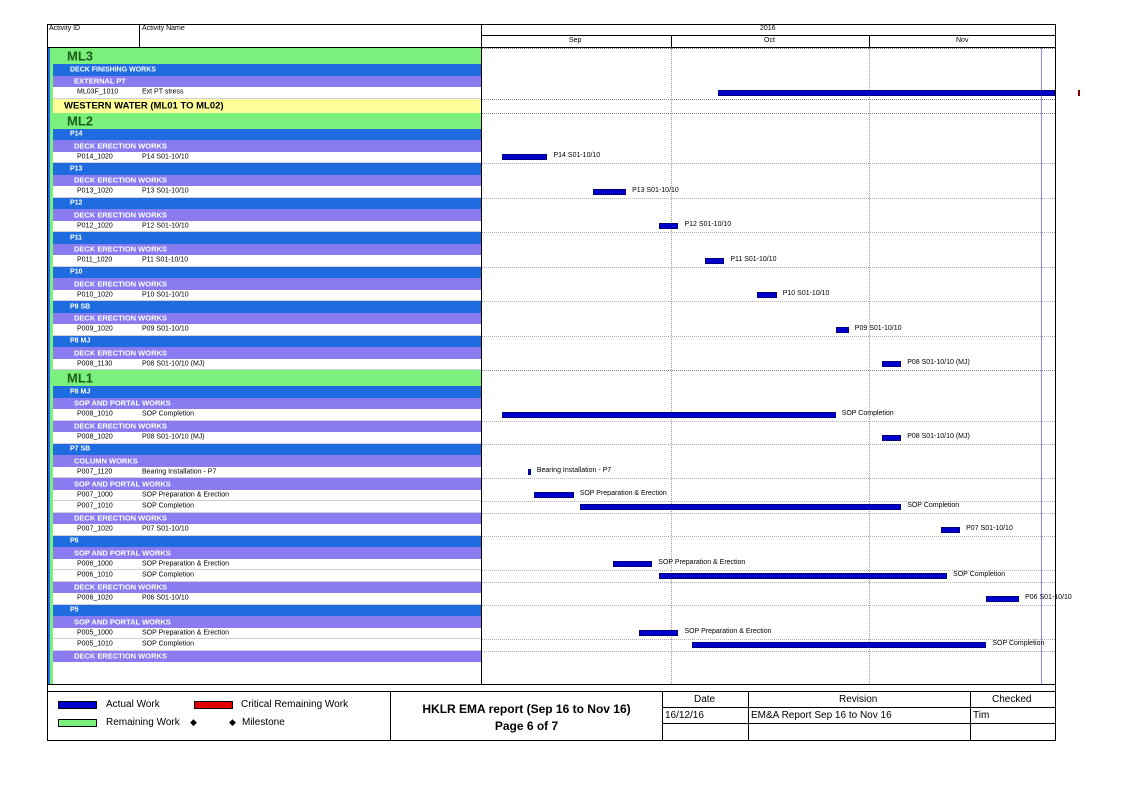 This screenshot has height=793, width=1123. What do you see at coordinates (133, 704) in the screenshot?
I see `legend-actual-work: Actual Work` at bounding box center [133, 704].